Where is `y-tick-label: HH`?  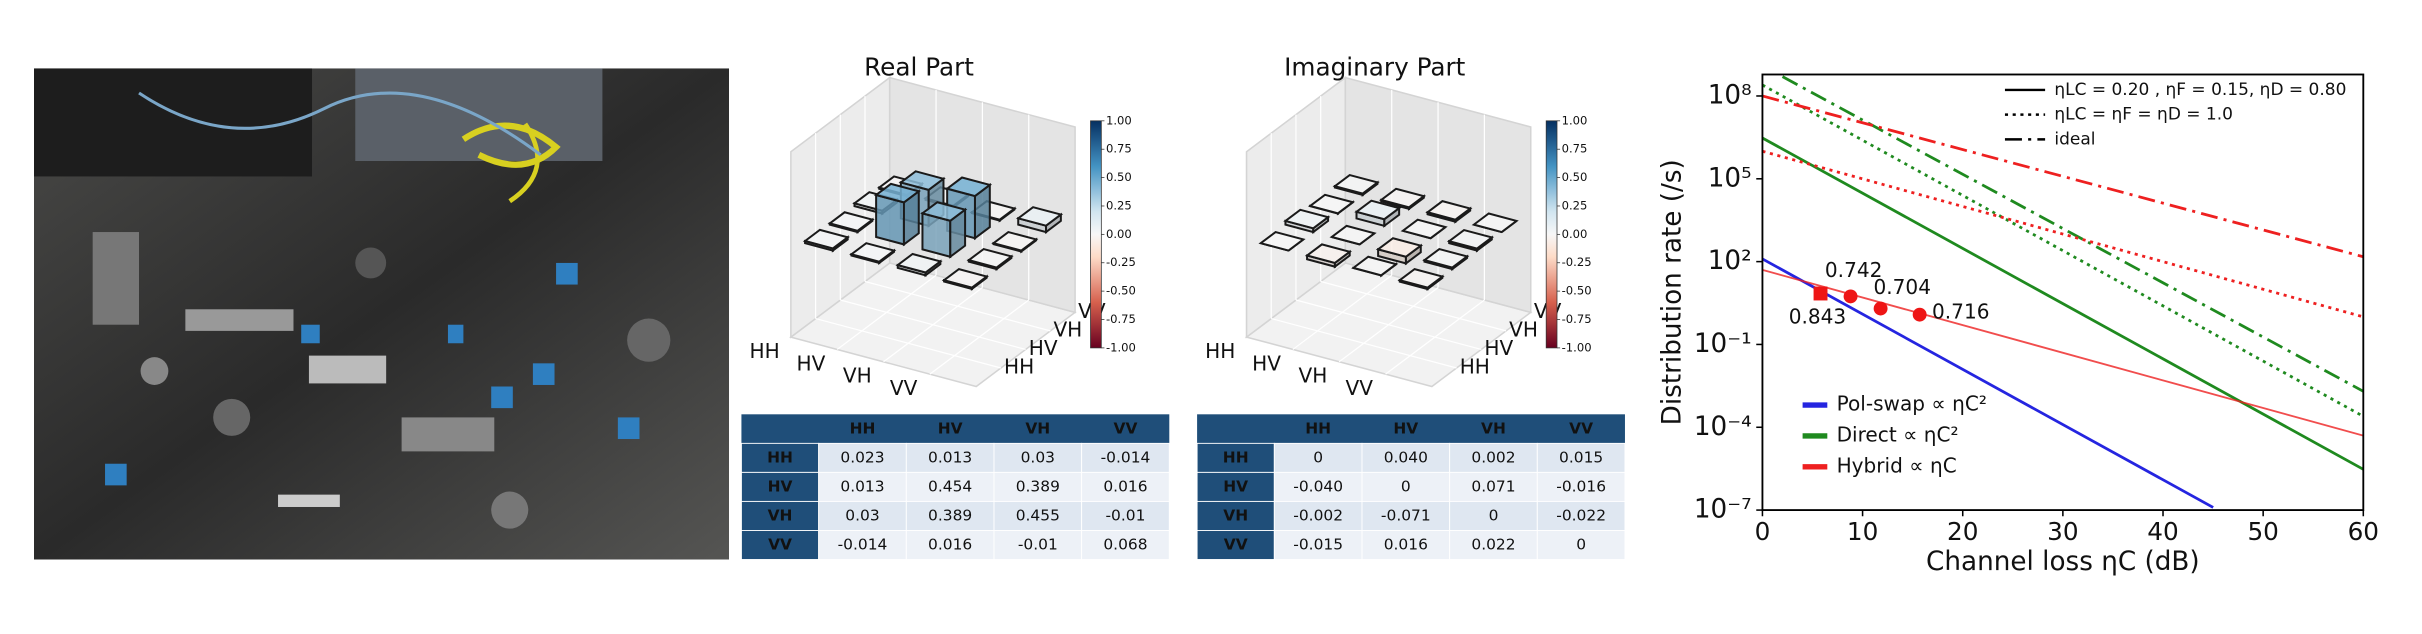 y-tick-label: HH is located at coordinates (1475, 366).